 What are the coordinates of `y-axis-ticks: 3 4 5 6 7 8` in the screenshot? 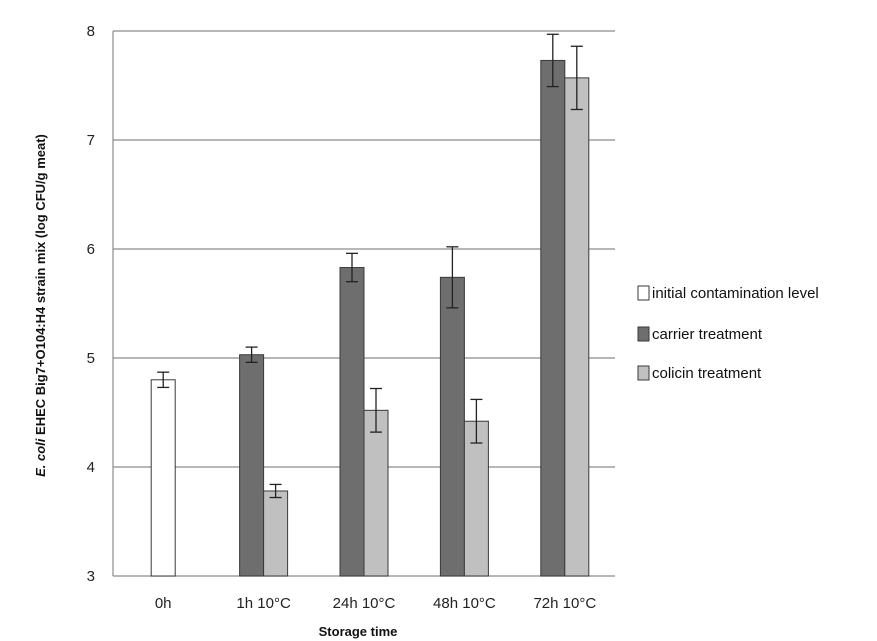 It's located at (91, 304).